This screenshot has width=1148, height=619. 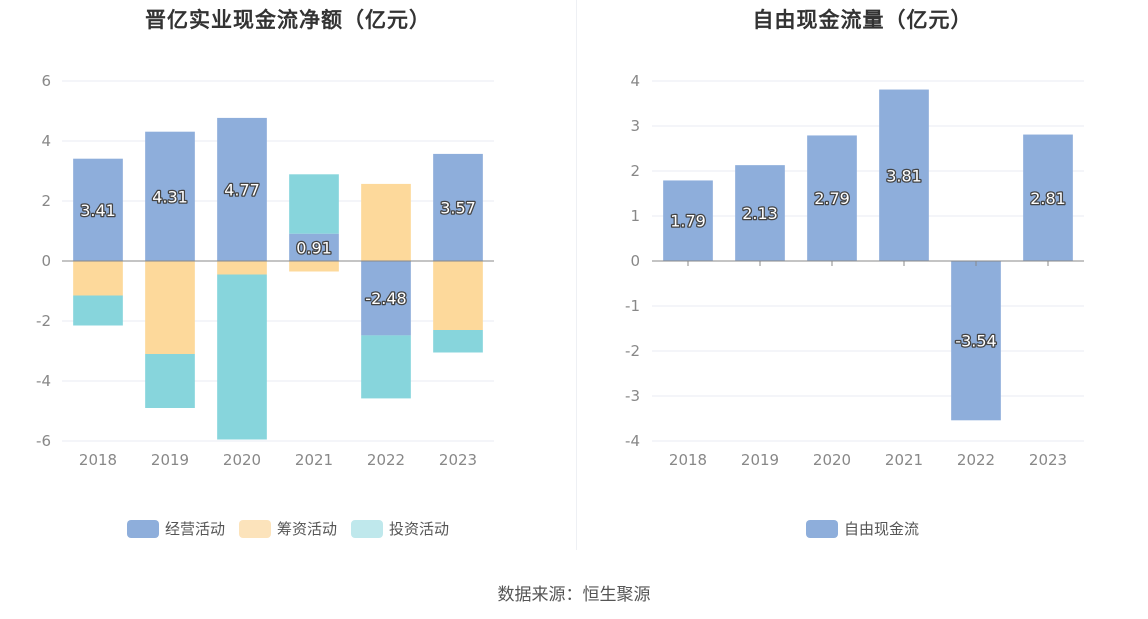 I want to click on data-label: 3.81, so click(x=904, y=175).